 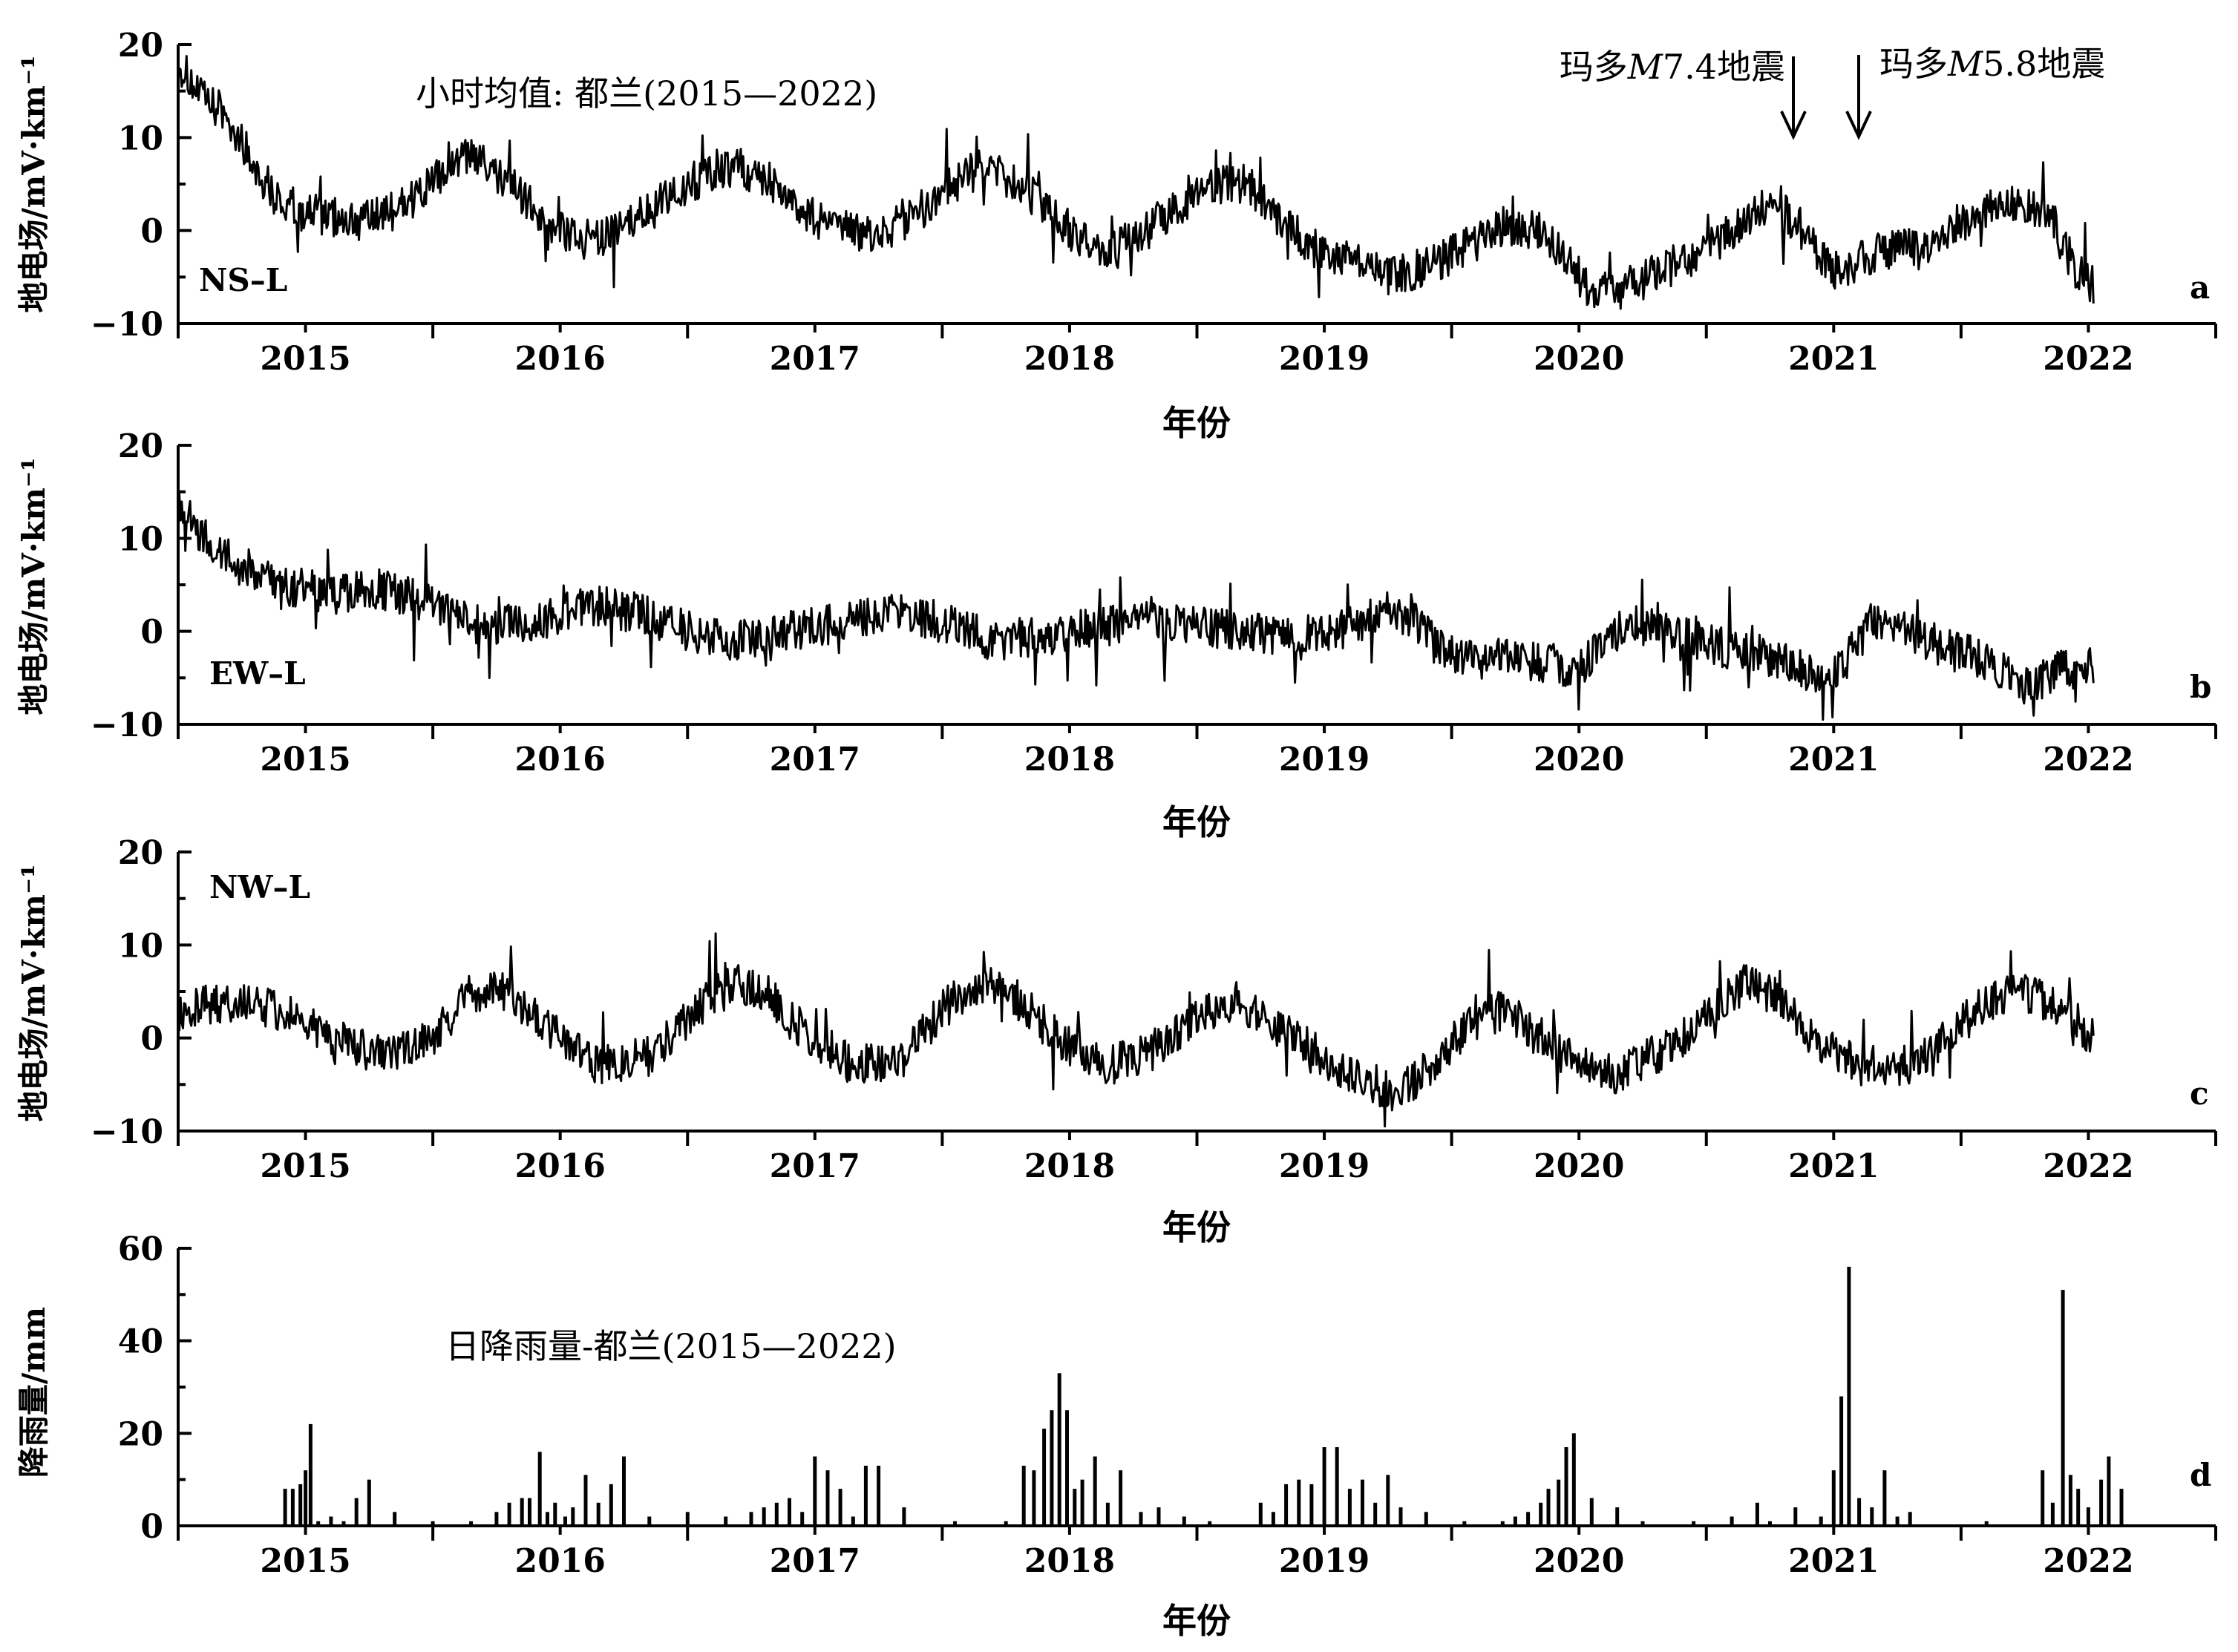 I want to click on panel-c-y-tick-label: 0, so click(x=151, y=1039).